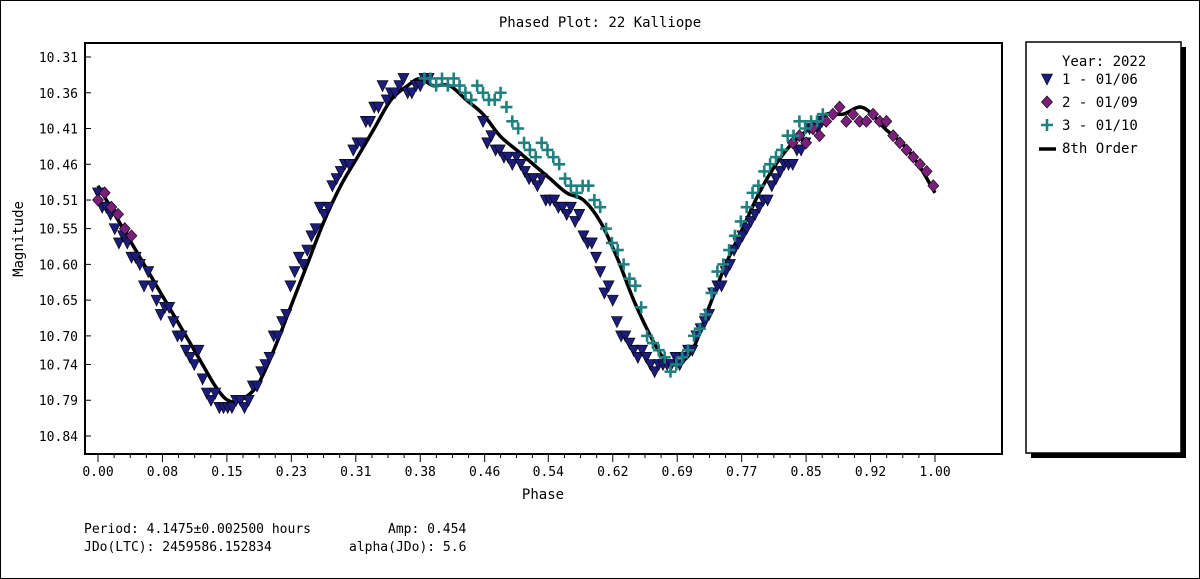 The height and width of the screenshot is (579, 1200). What do you see at coordinates (226, 472) in the screenshot?
I see `x-tick-label: 0.15` at bounding box center [226, 472].